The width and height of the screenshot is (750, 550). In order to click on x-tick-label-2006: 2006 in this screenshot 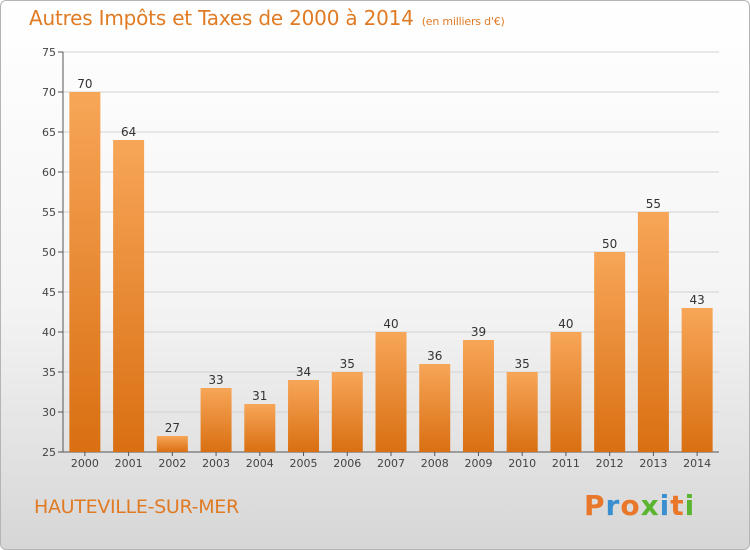, I will do `click(347, 463)`.